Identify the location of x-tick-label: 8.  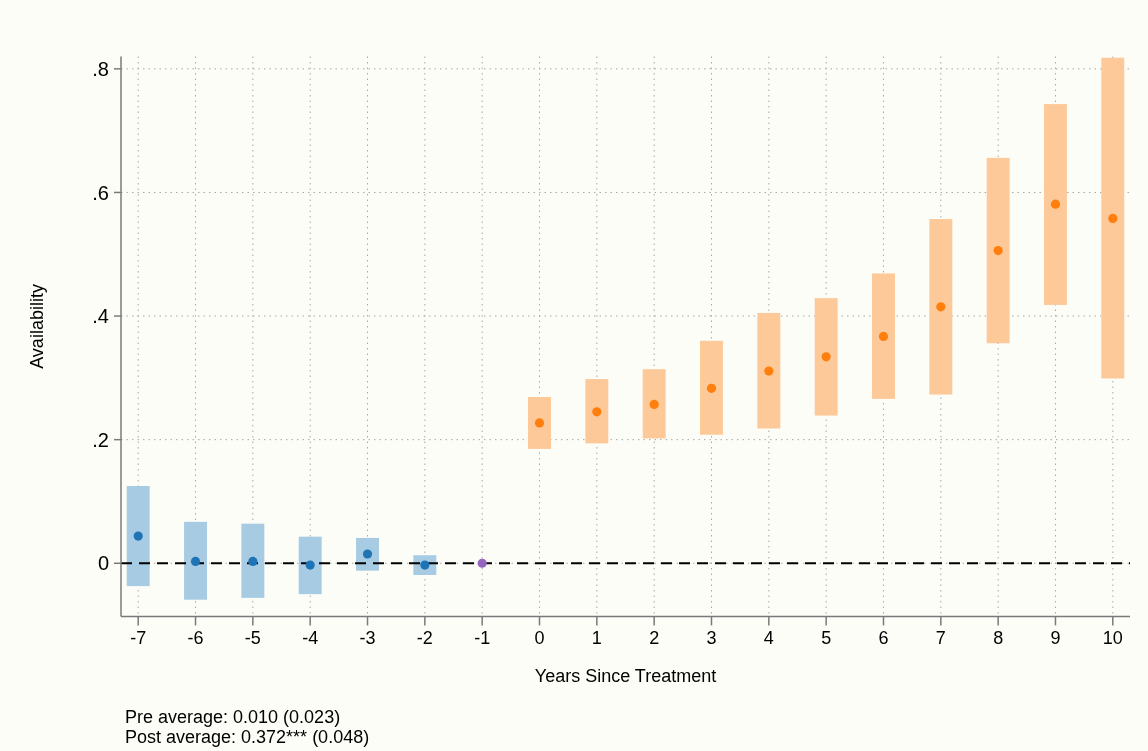
(998, 638).